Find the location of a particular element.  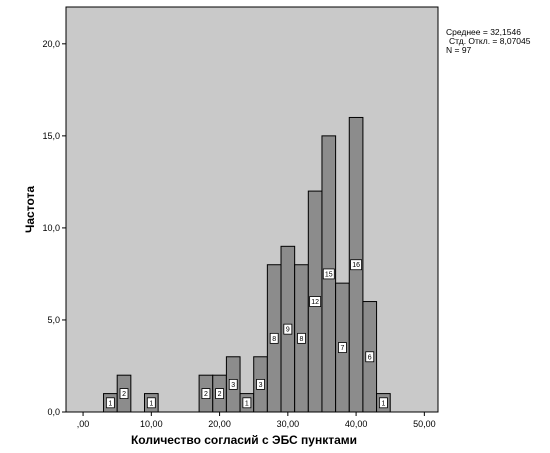

y-axis-title: Частота is located at coordinates (30, 209).